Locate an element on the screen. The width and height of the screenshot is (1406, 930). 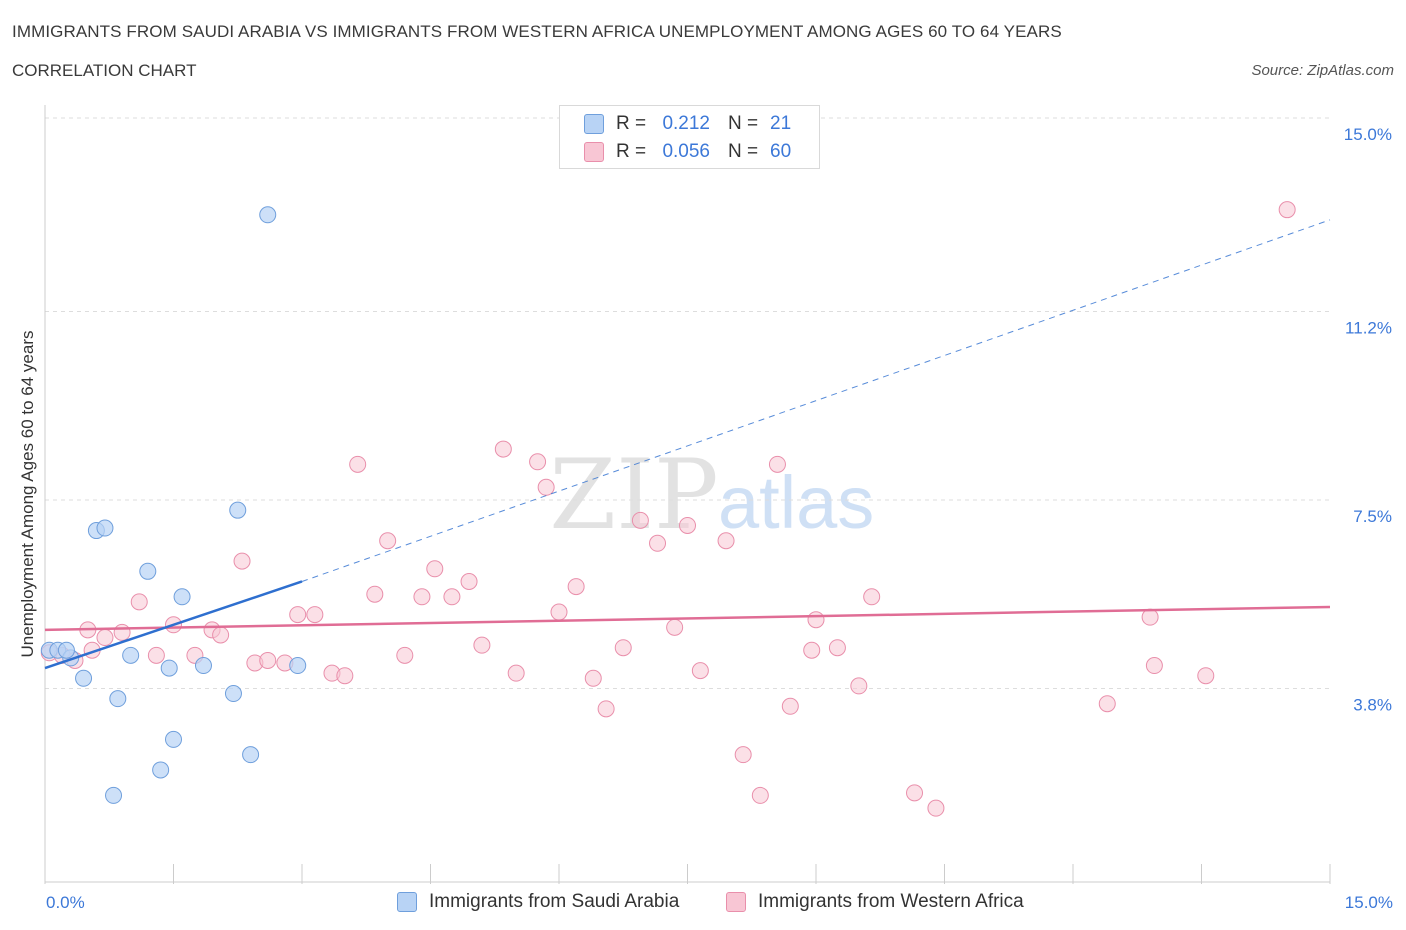
legend-r-value: 0.056 is located at coordinates (686, 151).